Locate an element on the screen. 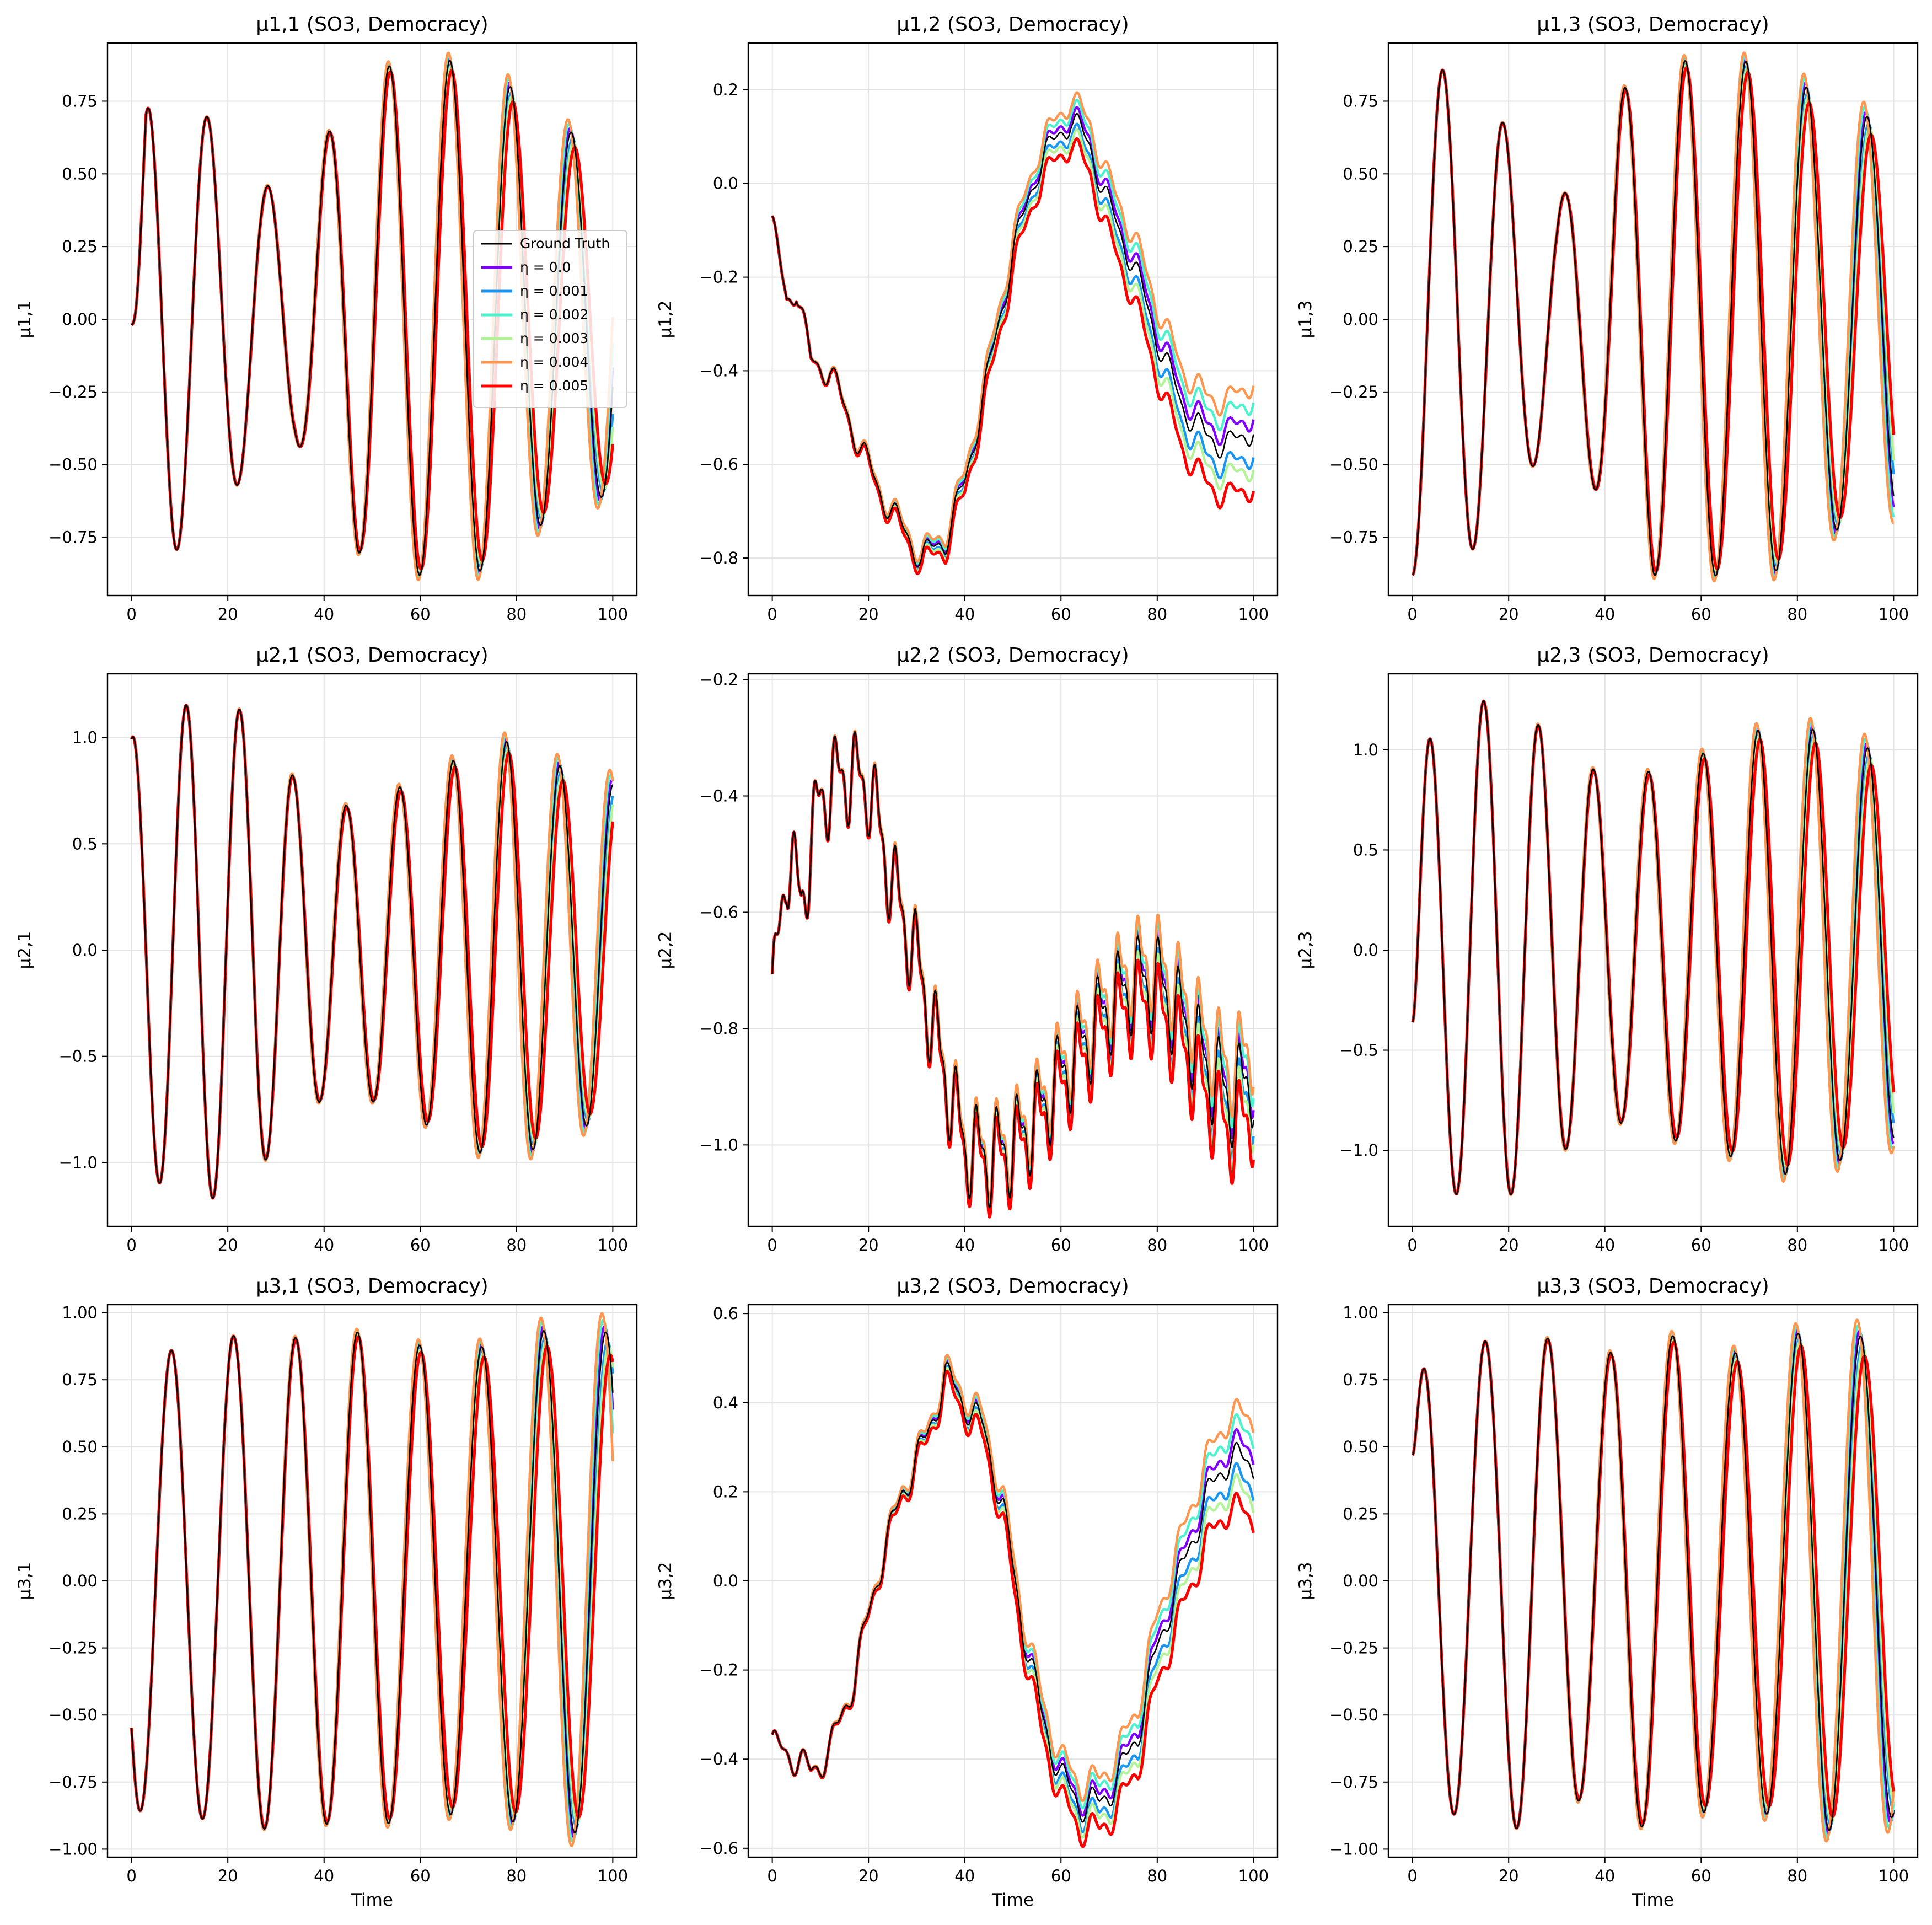  y-tick-label: 0.00 is located at coordinates (1360, 319).